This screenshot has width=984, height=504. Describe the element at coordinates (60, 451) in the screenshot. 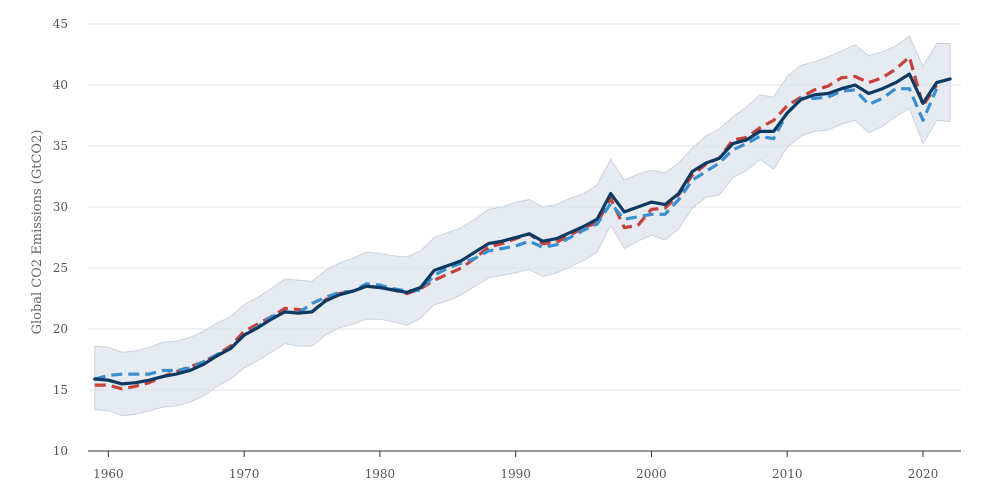

I see `y-tick-label-10: 10` at that location.